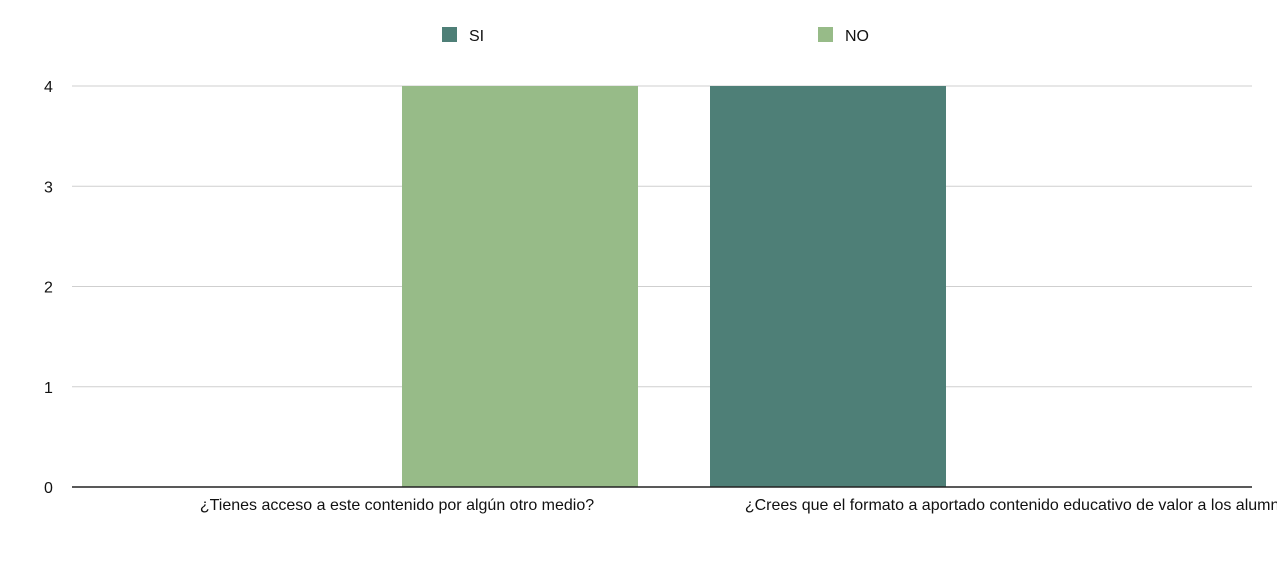 The height and width of the screenshot is (572, 1277). I want to click on legend: SI NO, so click(655, 36).